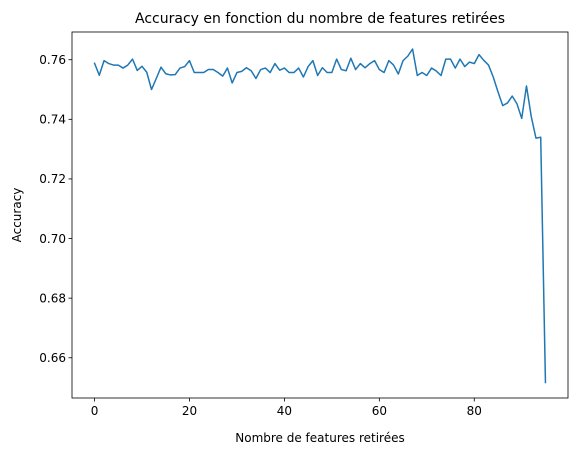 This screenshot has height=454, width=576. What do you see at coordinates (189, 411) in the screenshot?
I see `x-tick-label: 20` at bounding box center [189, 411].